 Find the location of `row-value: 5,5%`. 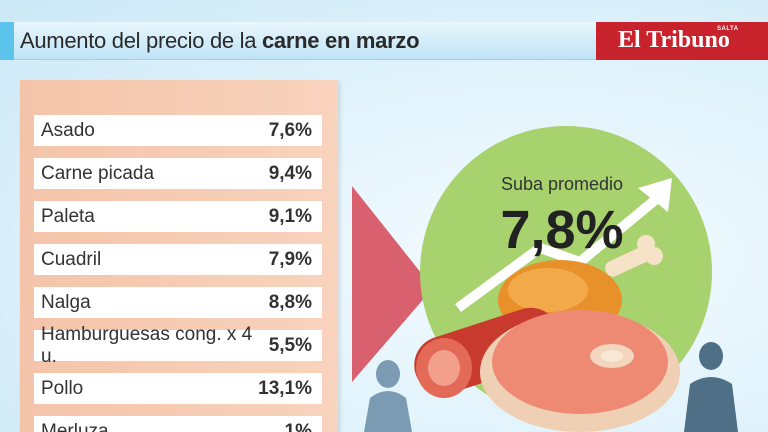

row-value: 5,5% is located at coordinates (290, 345).